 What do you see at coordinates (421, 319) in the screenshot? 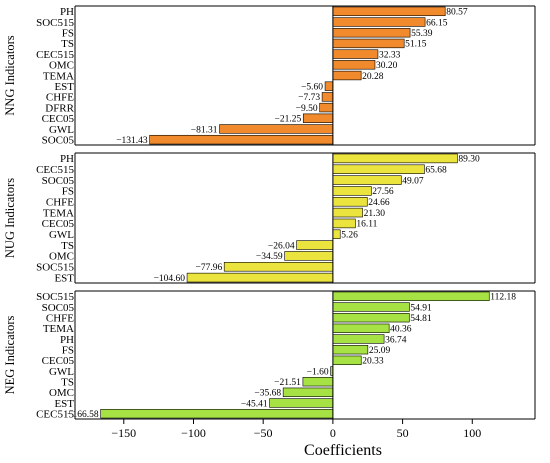
I see `value-label-2-2: 54.81` at bounding box center [421, 319].